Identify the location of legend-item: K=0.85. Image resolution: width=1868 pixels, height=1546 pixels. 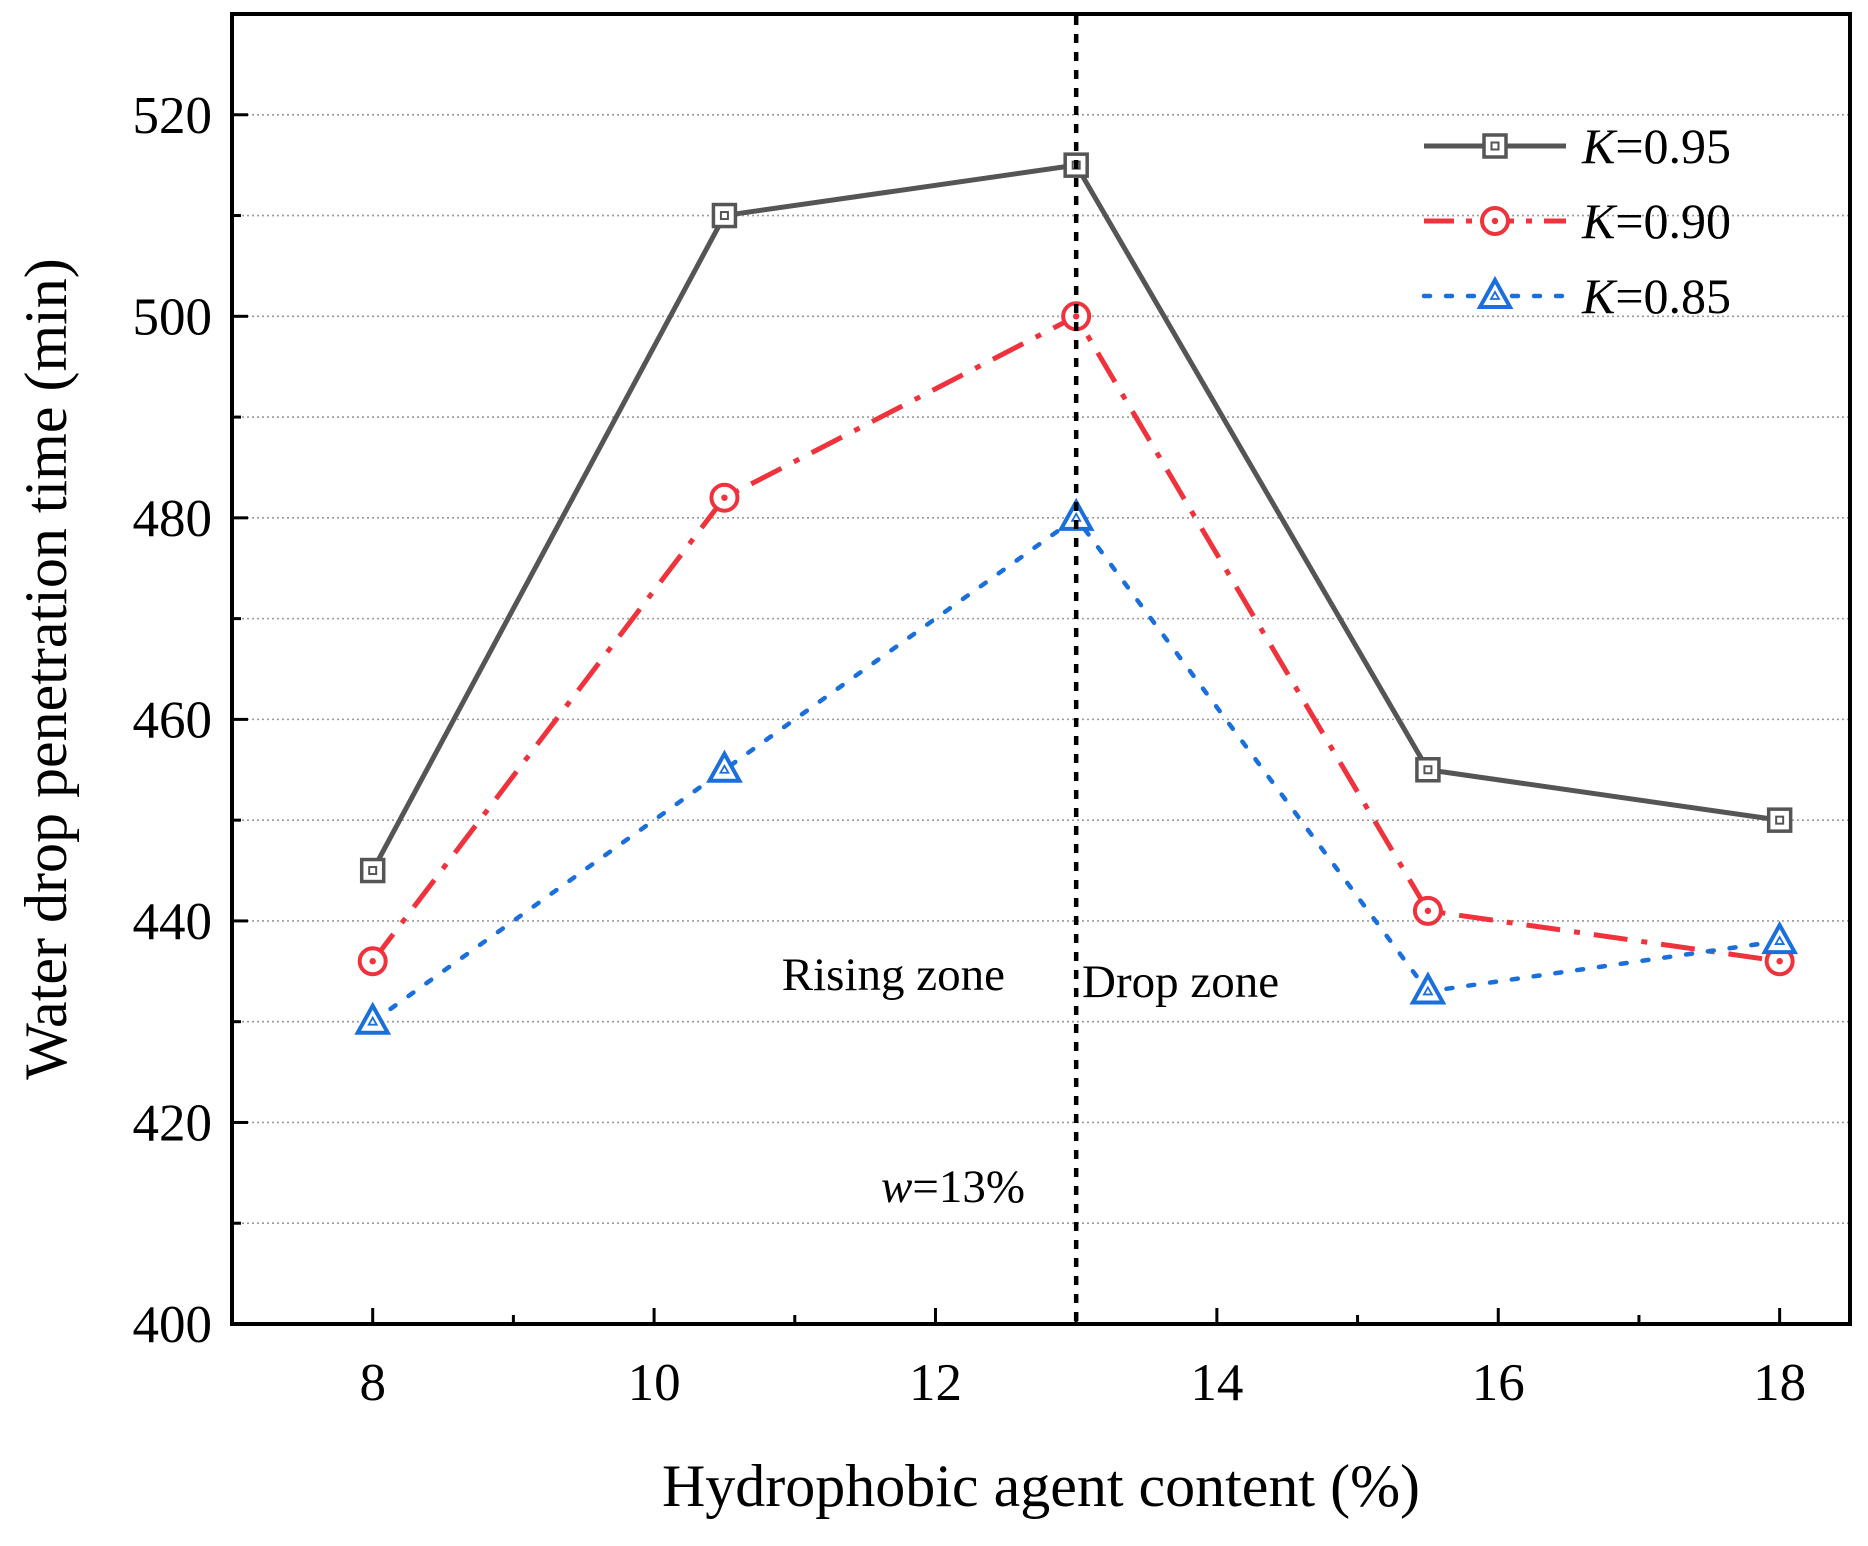
(1576, 296).